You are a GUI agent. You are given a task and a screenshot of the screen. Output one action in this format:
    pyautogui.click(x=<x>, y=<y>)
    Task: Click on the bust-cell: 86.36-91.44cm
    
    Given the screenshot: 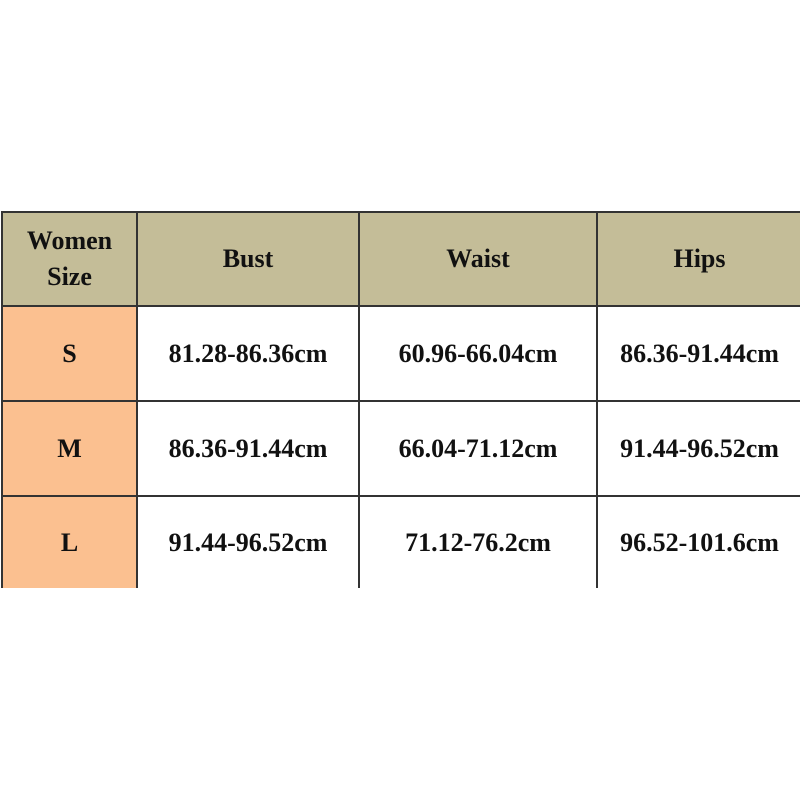 What is the action you would take?
    pyautogui.click(x=248, y=448)
    